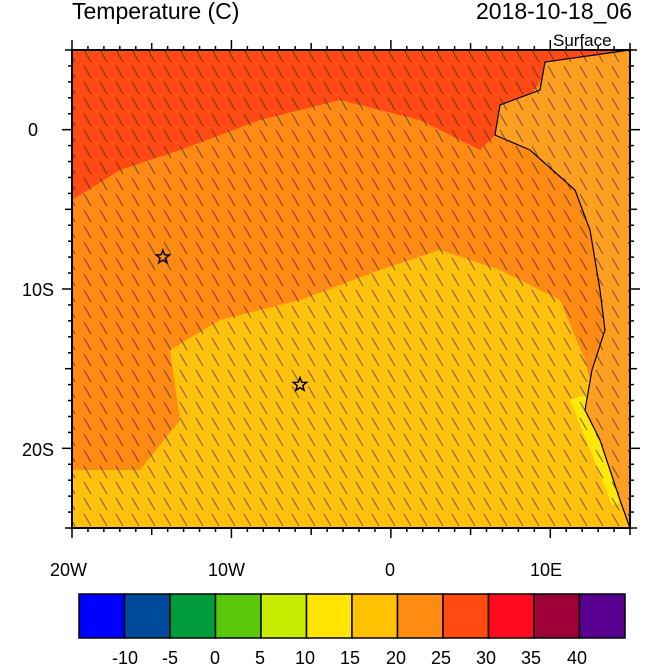 This screenshot has width=650, height=669. I want to click on y-tick-label: 20S, so click(38, 450).